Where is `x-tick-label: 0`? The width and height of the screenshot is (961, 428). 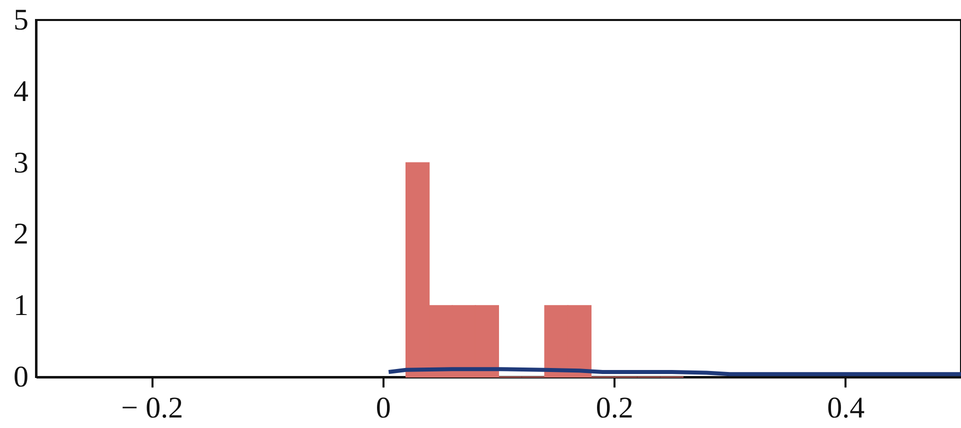 x-tick-label: 0 is located at coordinates (383, 408).